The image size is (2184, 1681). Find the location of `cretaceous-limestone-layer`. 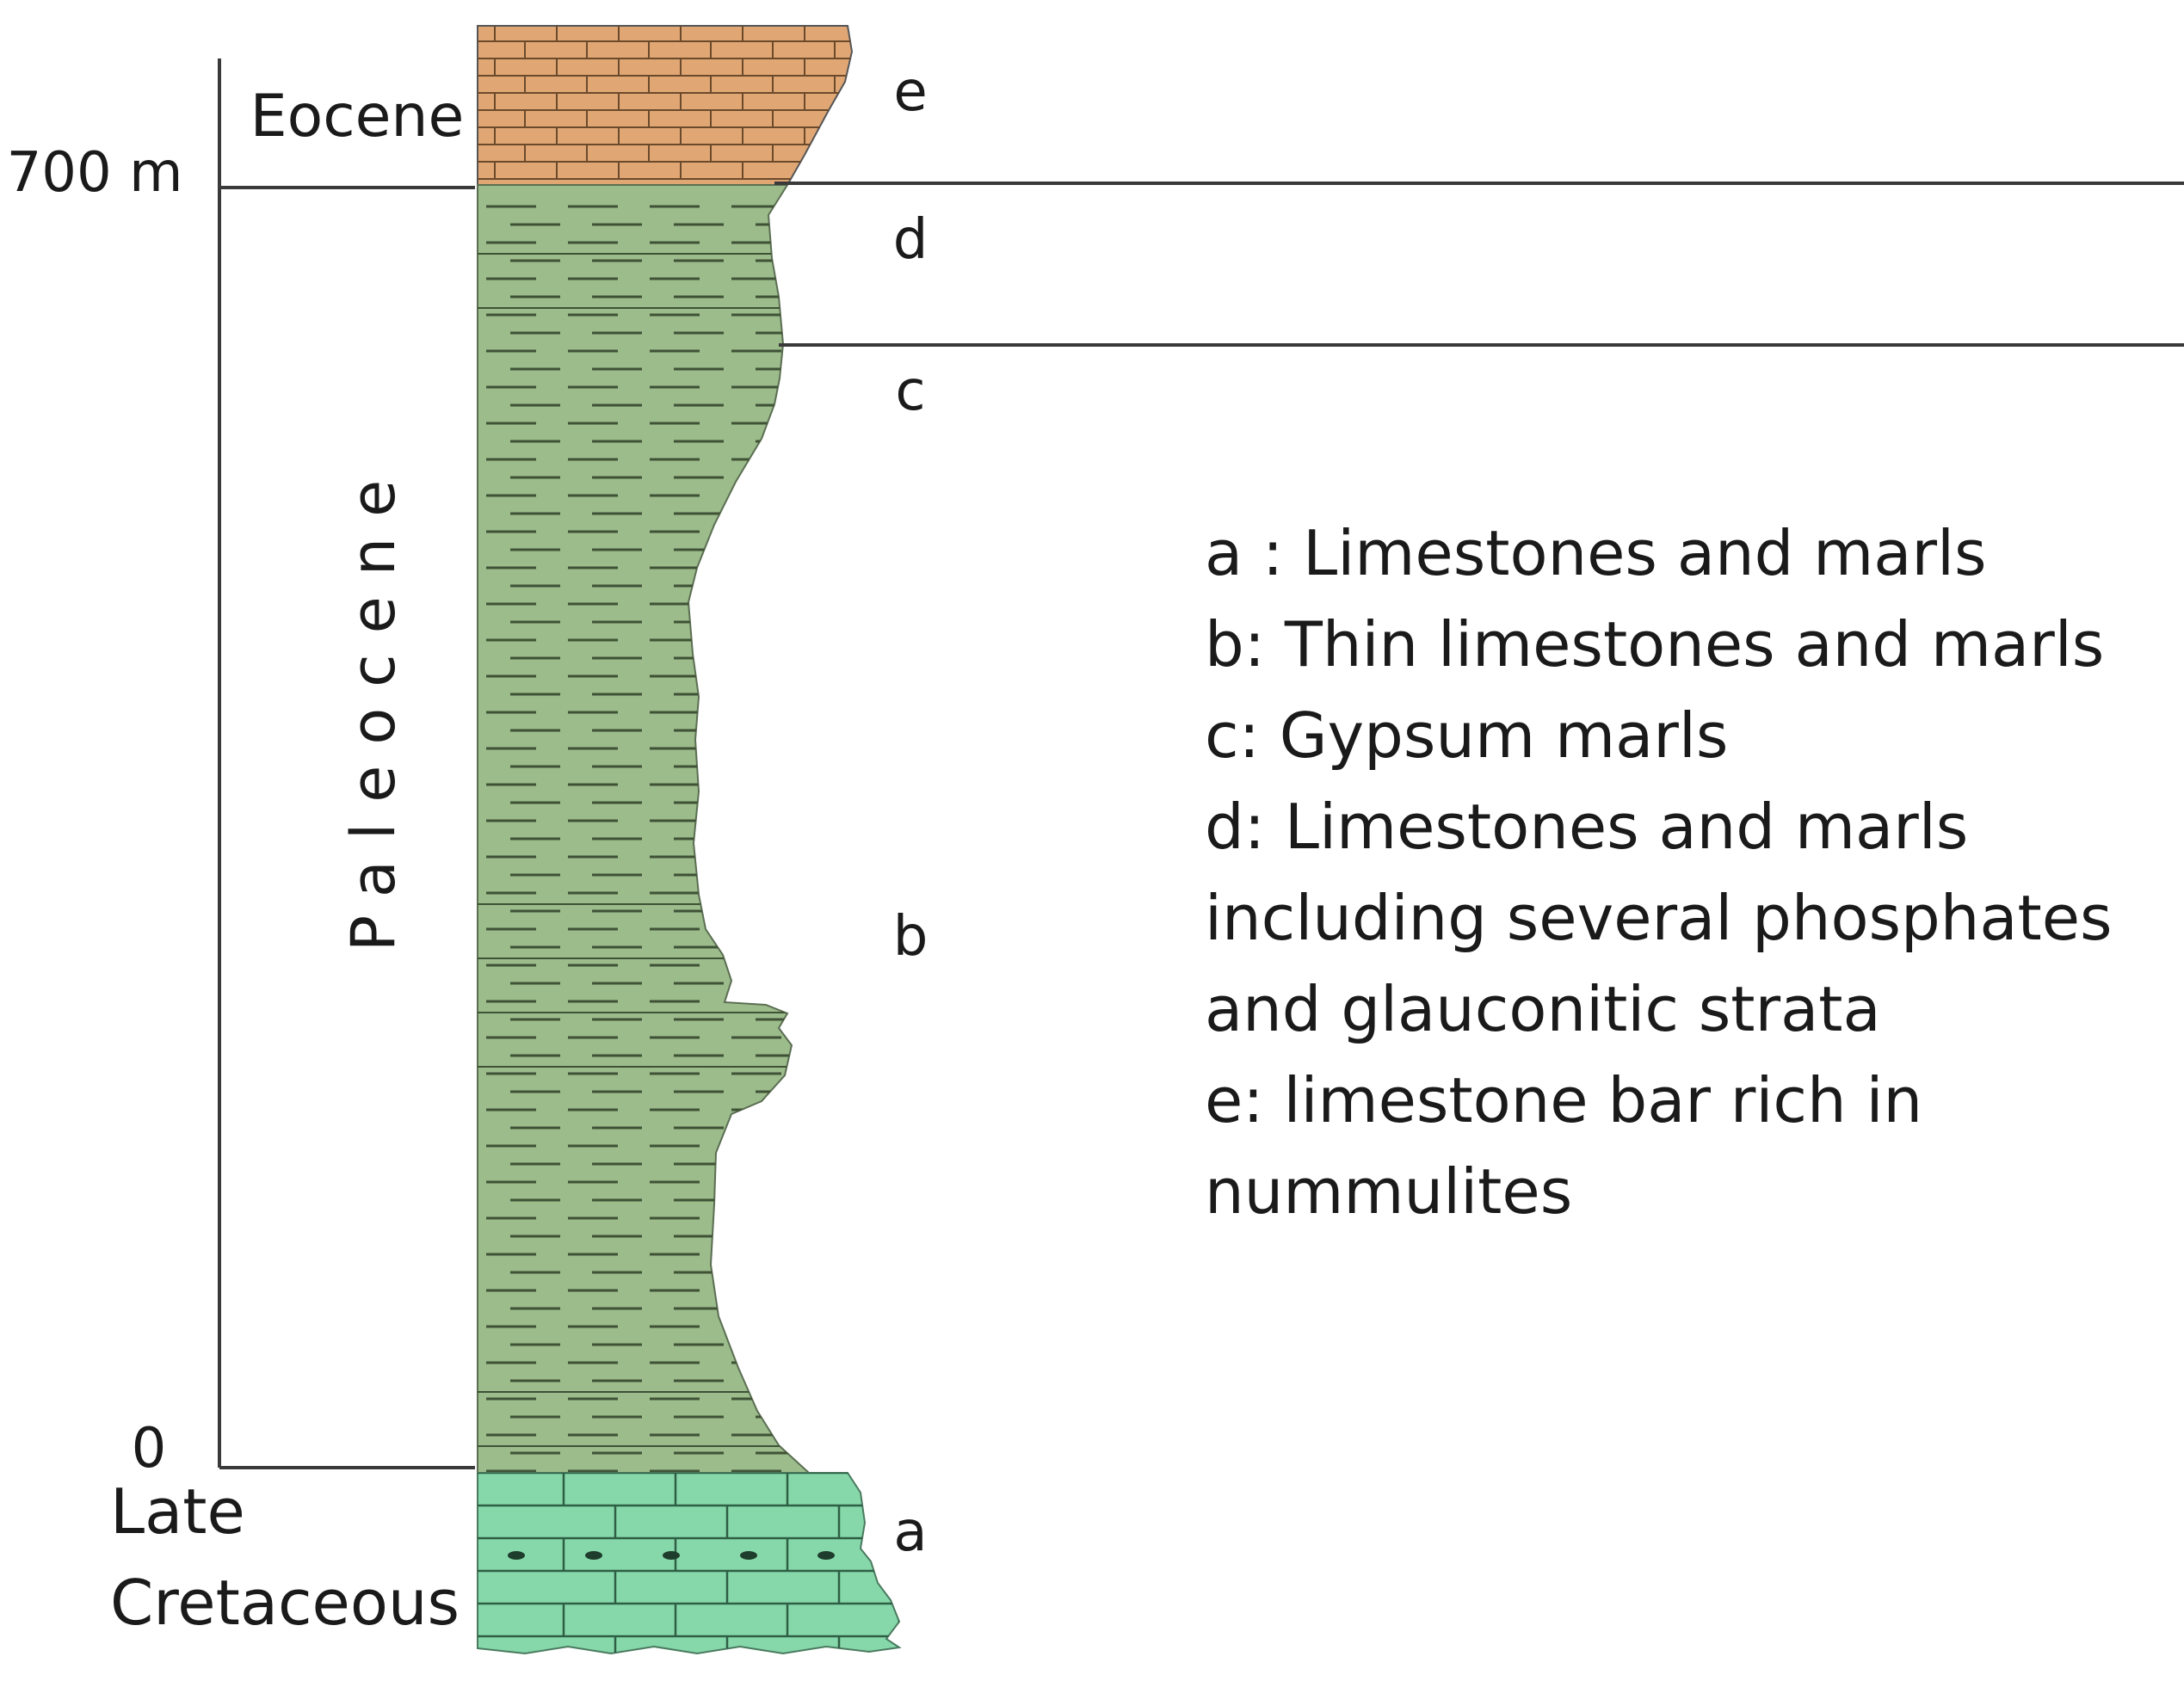

cretaceous-limestone-layer is located at coordinates (690, 1563).